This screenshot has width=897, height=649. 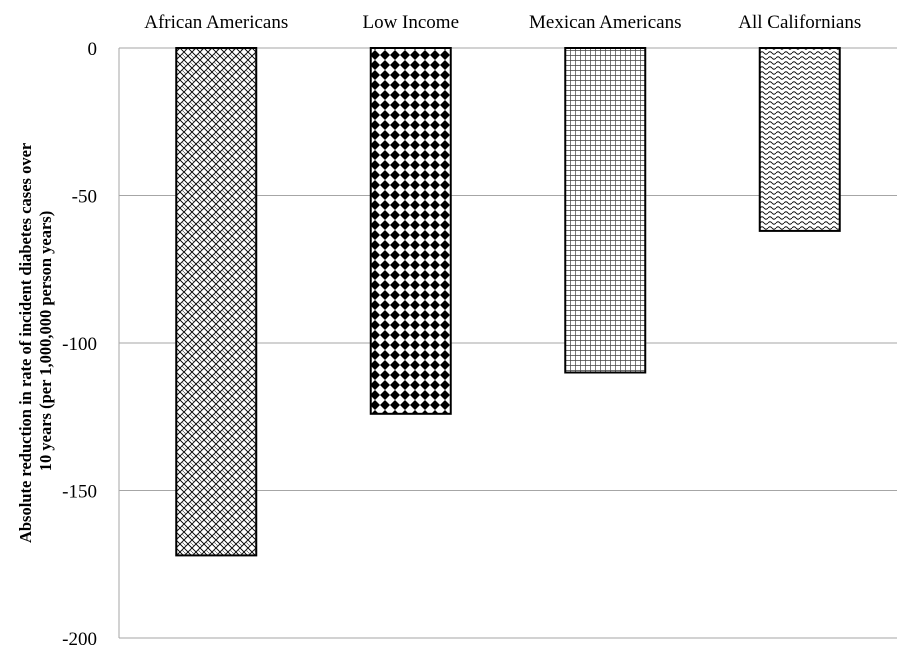 What do you see at coordinates (84, 197) in the screenshot?
I see `y-tick-label: -50` at bounding box center [84, 197].